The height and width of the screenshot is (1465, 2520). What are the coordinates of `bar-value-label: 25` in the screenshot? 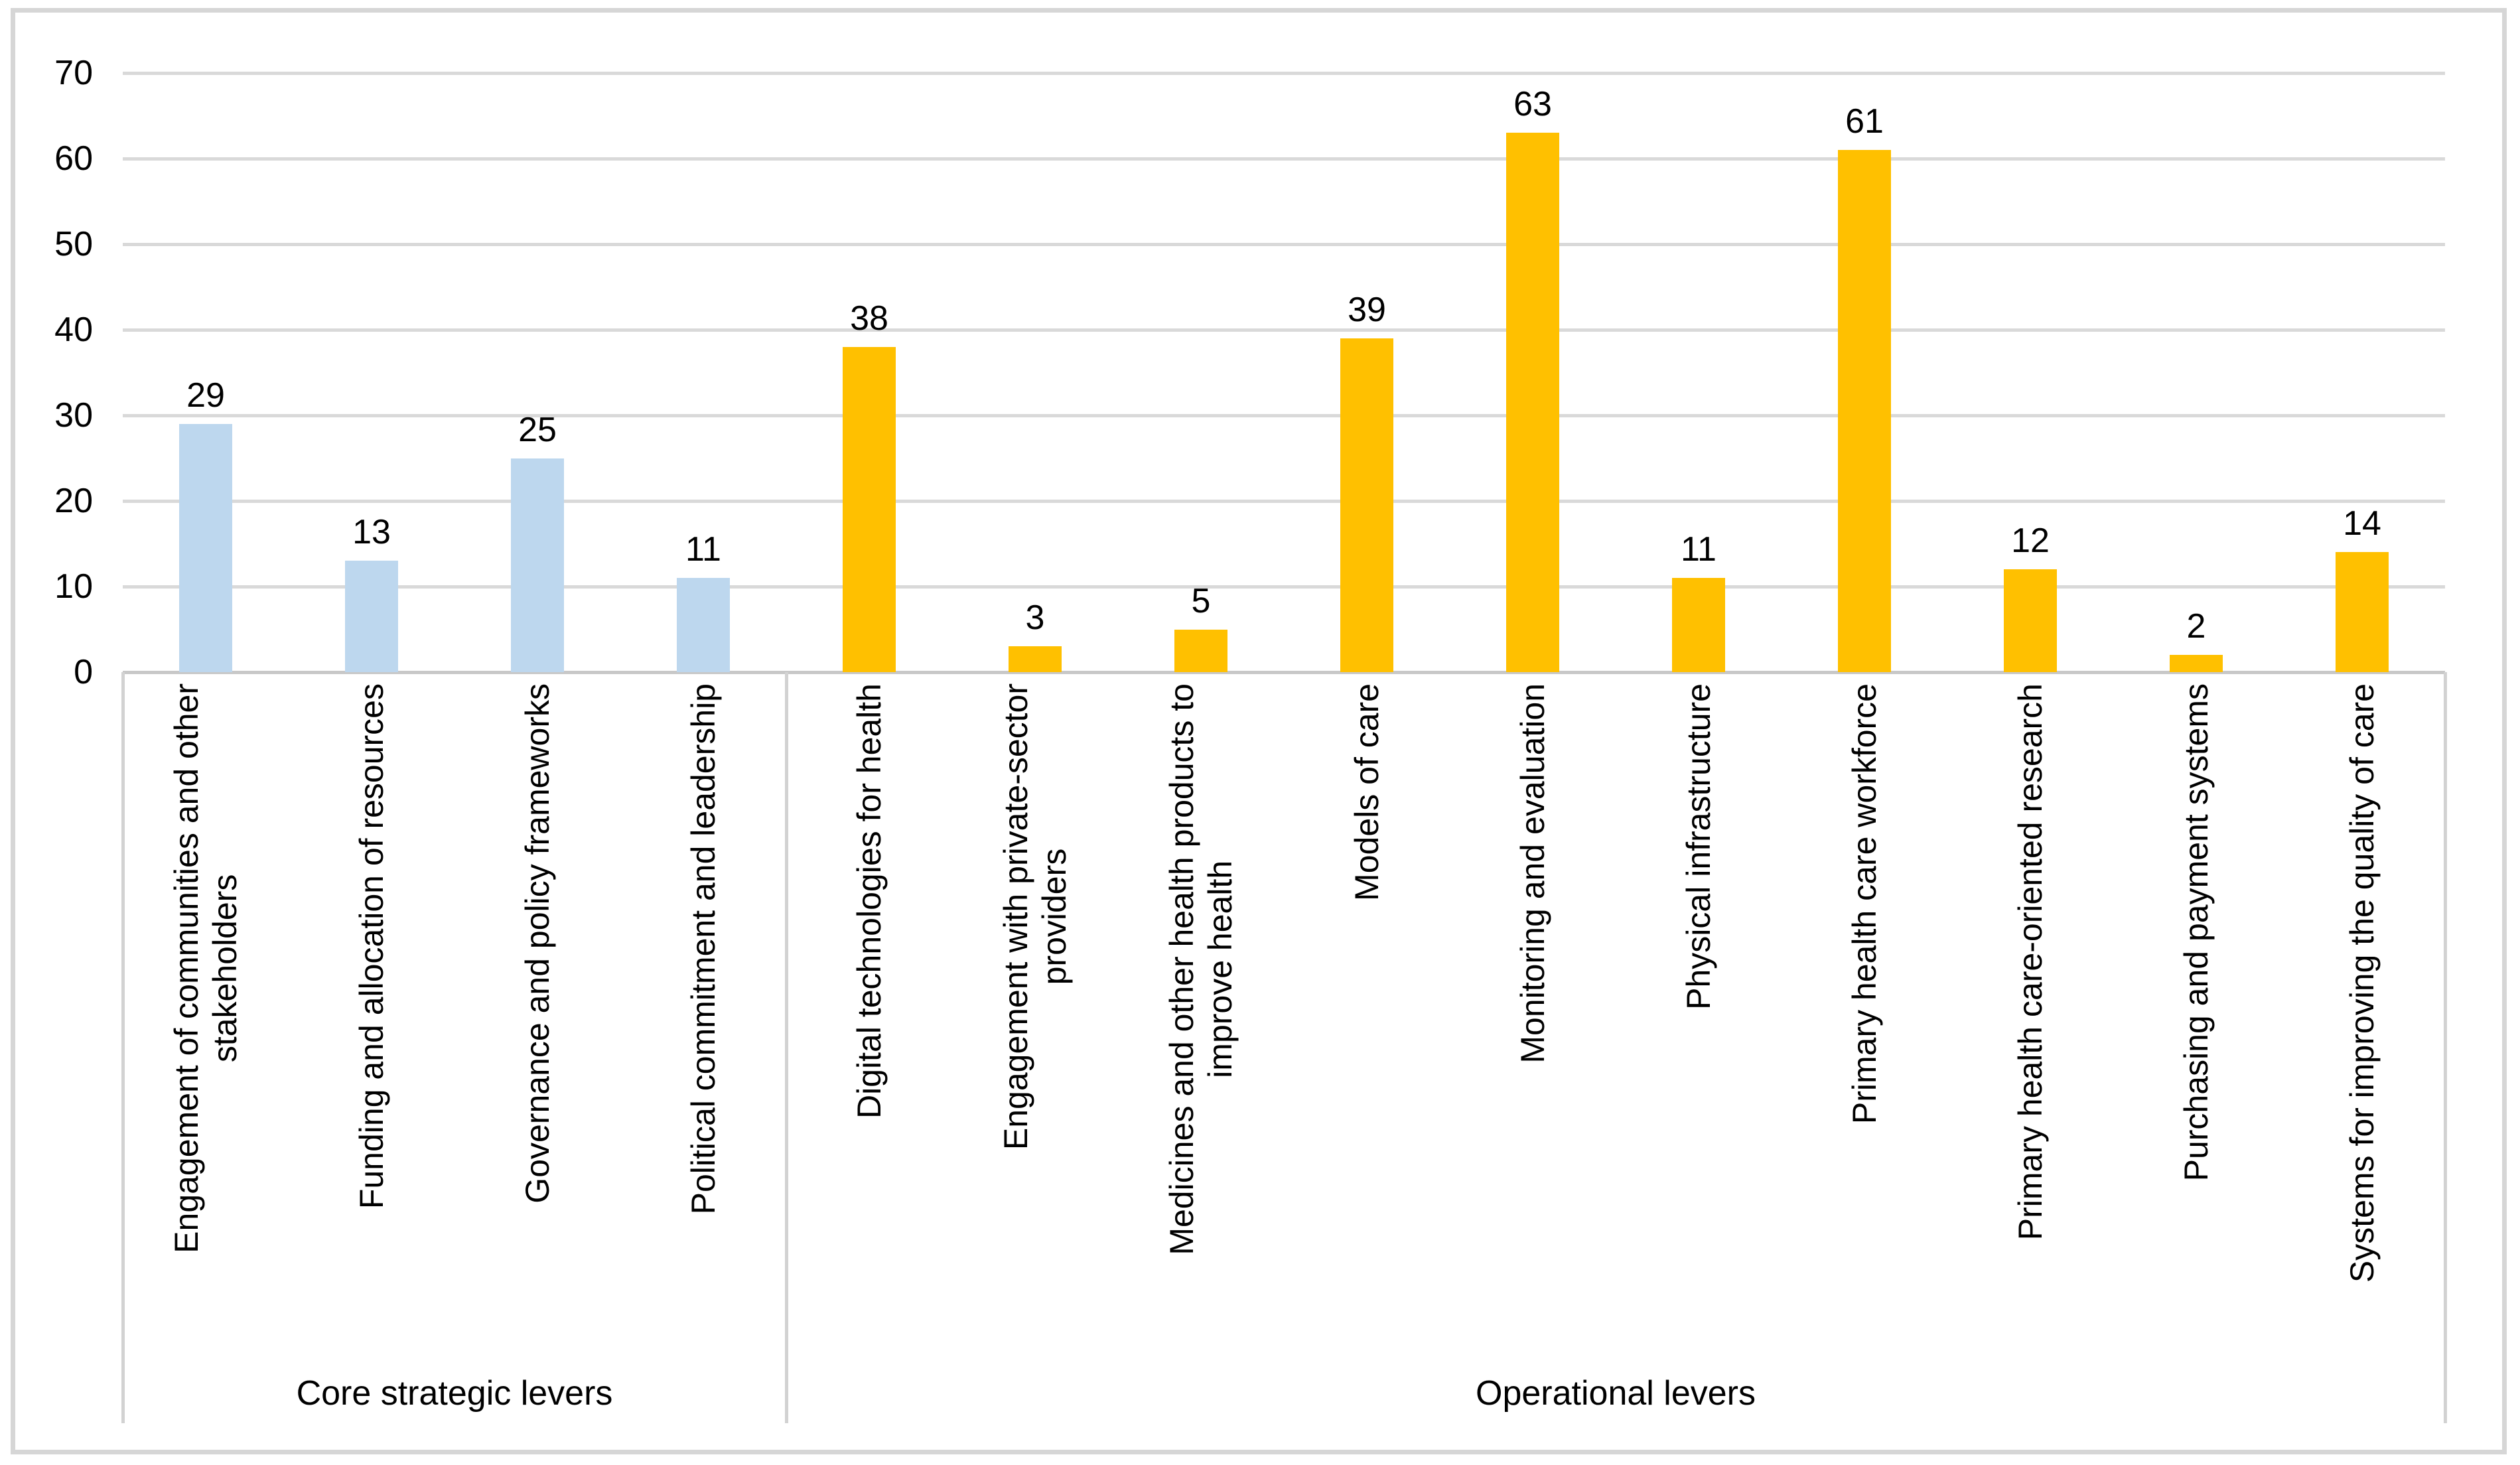 It's located at (537, 430).